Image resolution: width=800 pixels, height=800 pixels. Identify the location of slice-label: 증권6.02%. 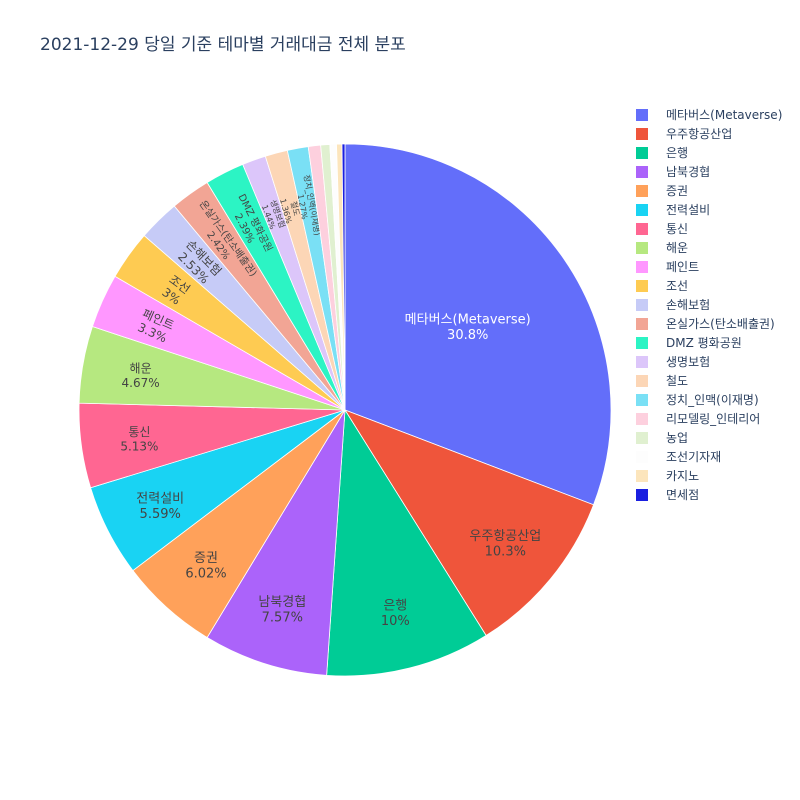
(205, 566).